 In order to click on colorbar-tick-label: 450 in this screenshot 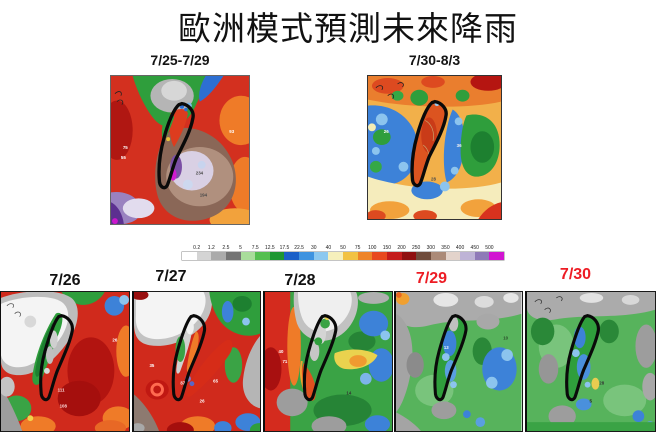, I will do `click(474, 248)`.